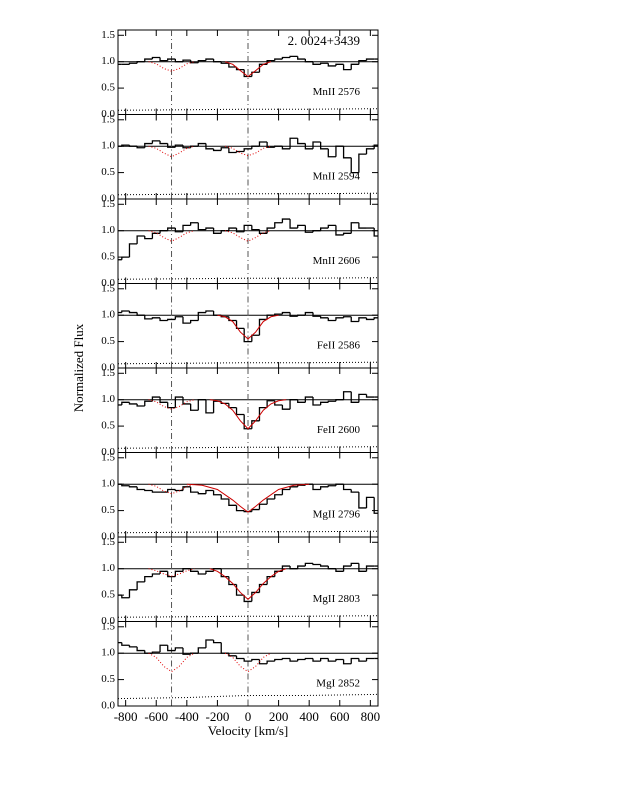  What do you see at coordinates (217, 716) in the screenshot?
I see `x-tick-label: -200` at bounding box center [217, 716].